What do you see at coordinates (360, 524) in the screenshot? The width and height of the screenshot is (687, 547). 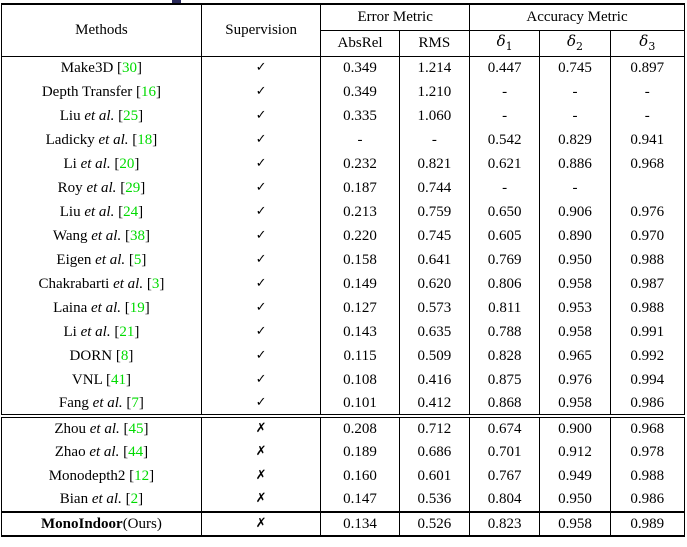 I see `metric-value-cell: 0.134` at bounding box center [360, 524].